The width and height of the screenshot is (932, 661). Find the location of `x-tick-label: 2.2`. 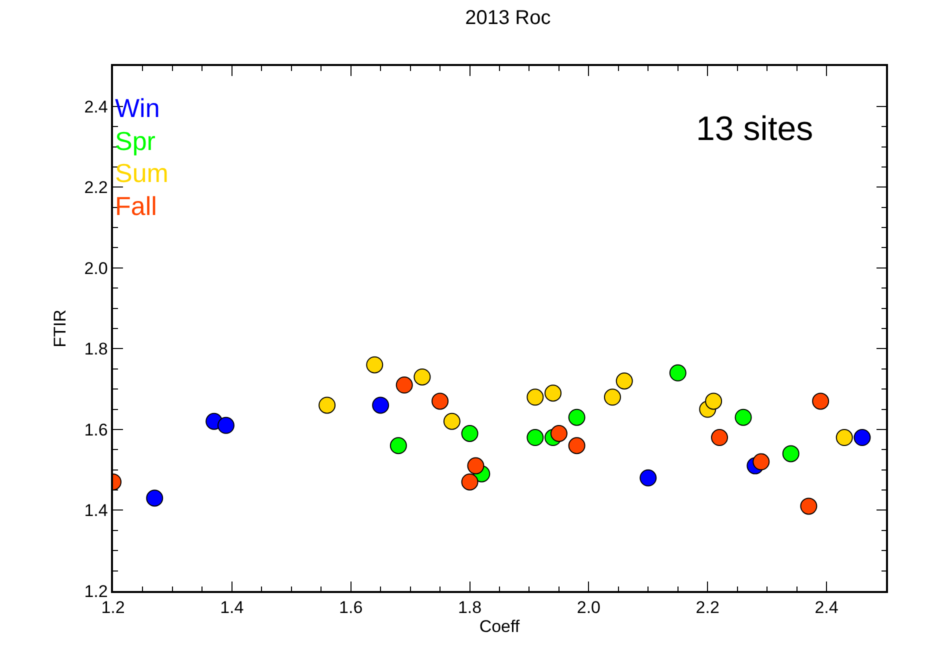

x-tick-label: 2.2 is located at coordinates (708, 608).